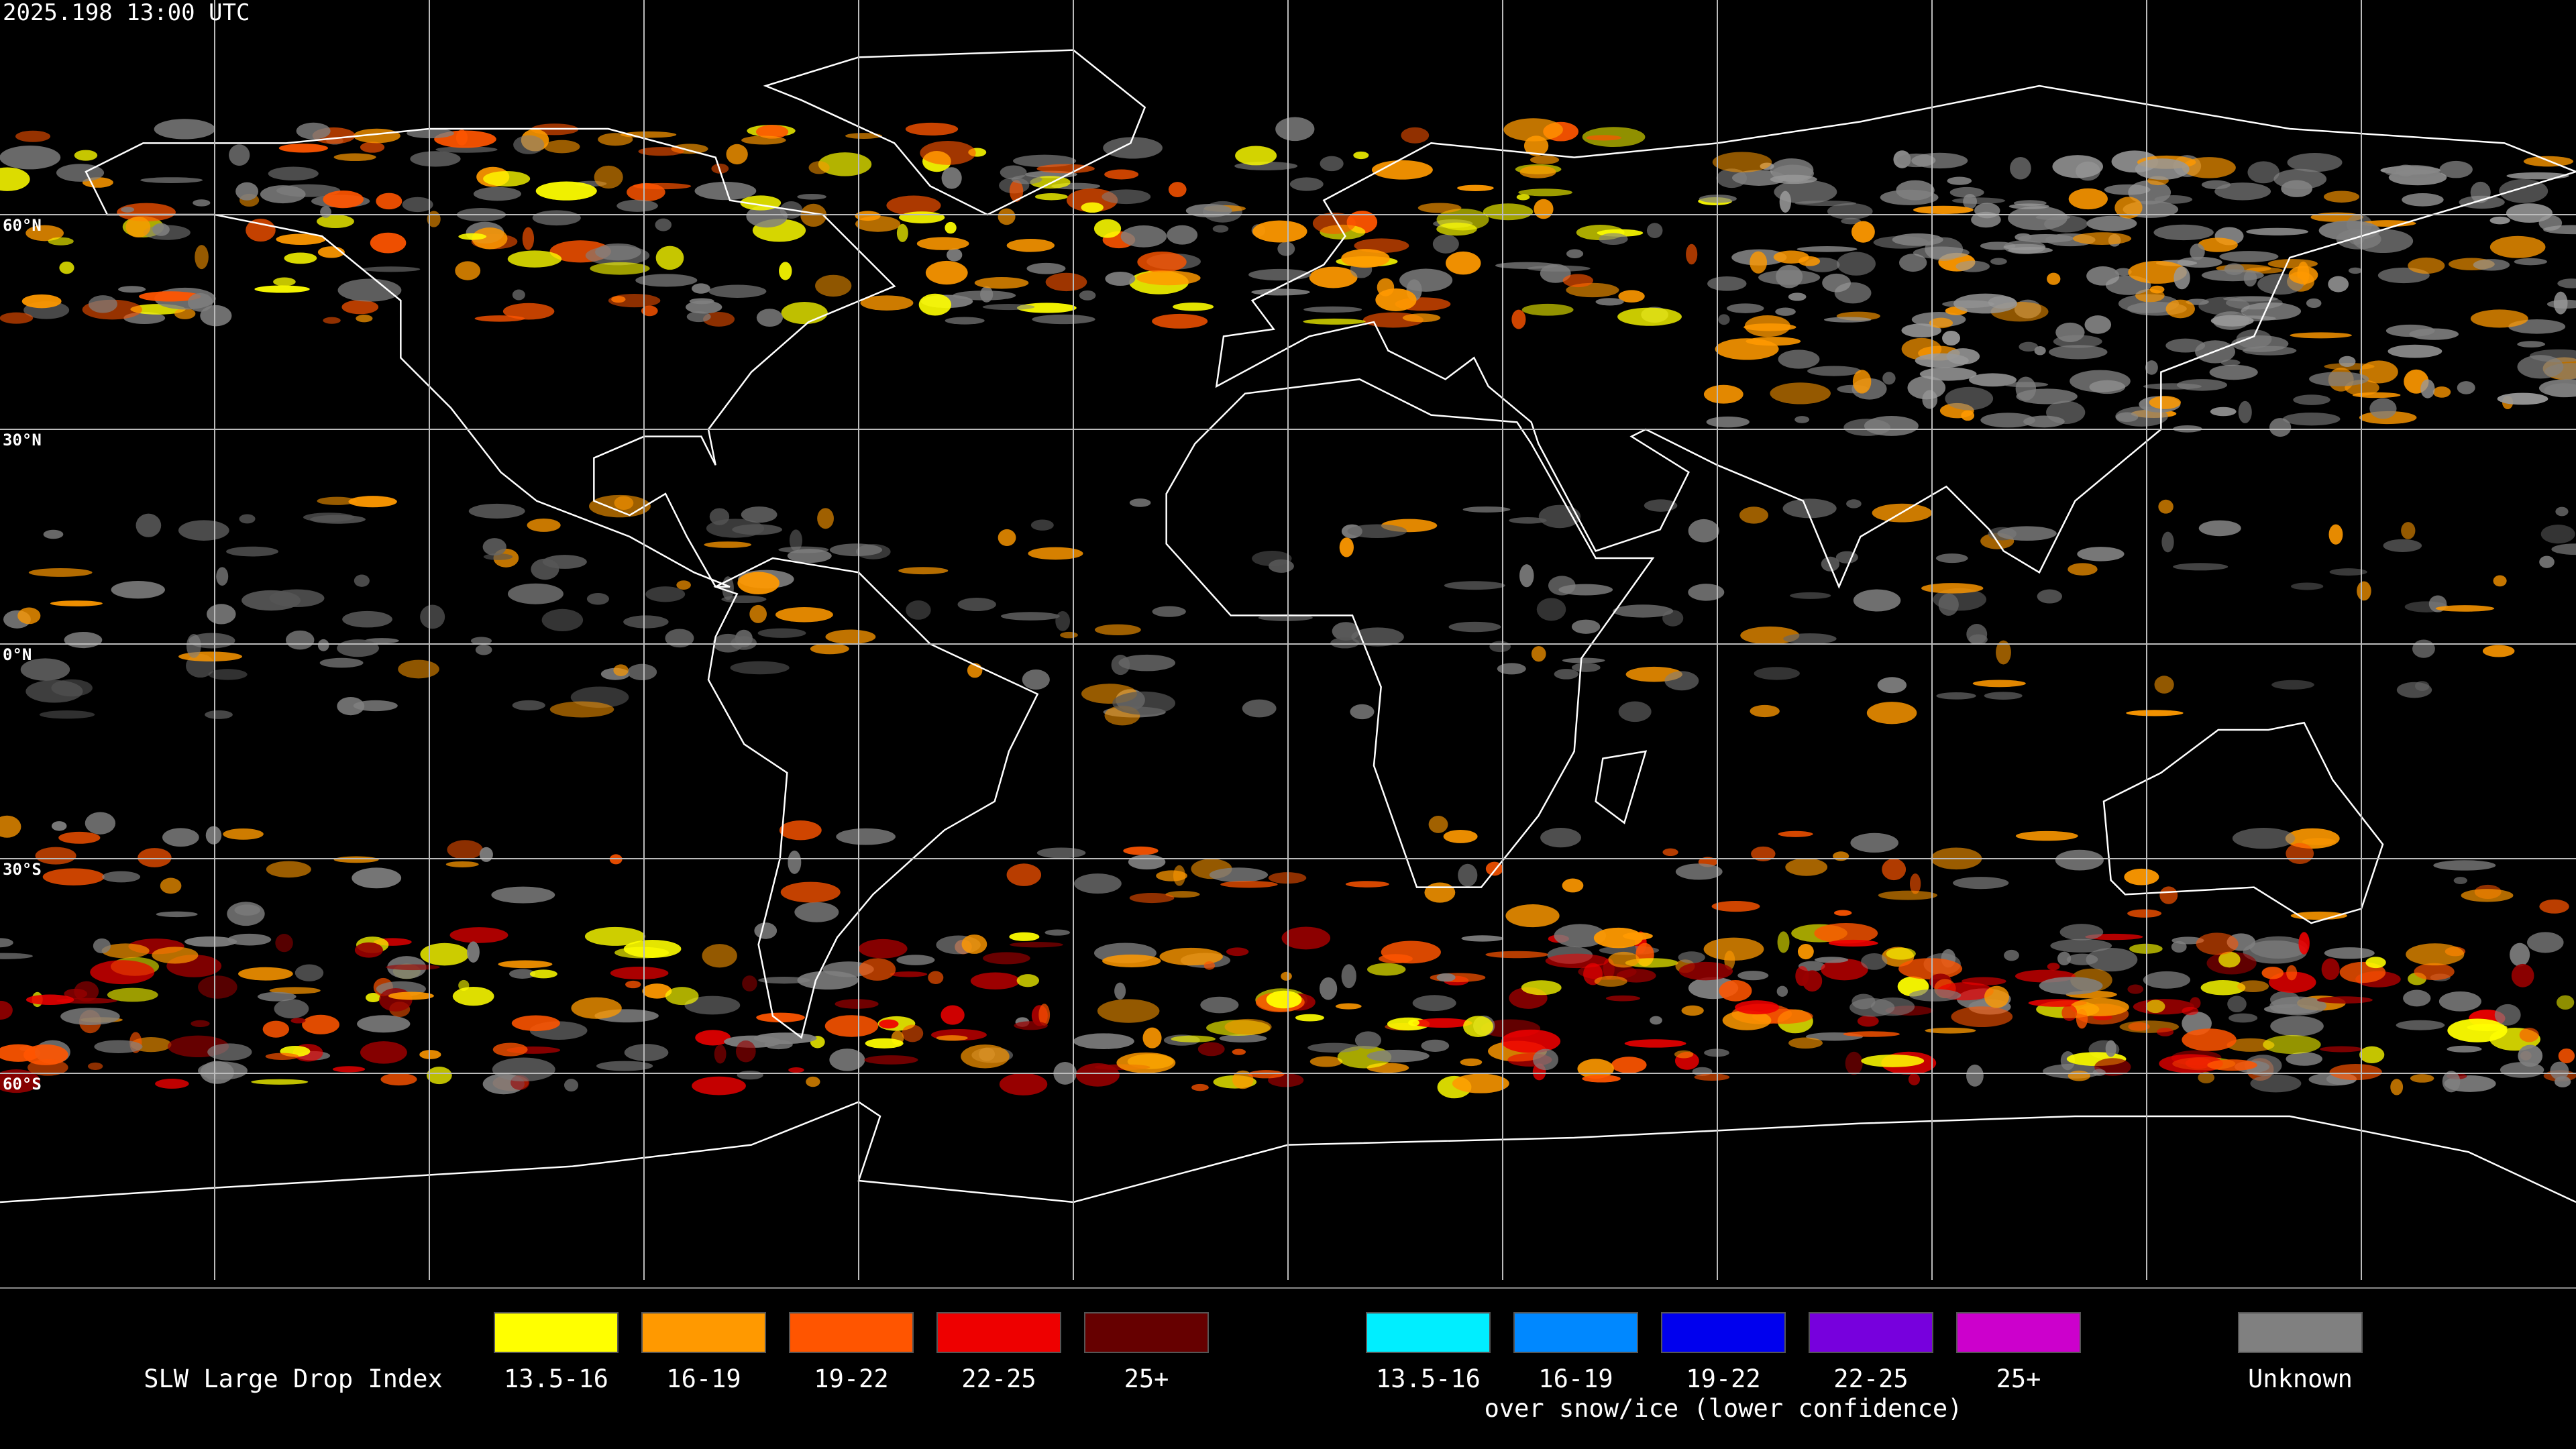  What do you see at coordinates (556, 1378) in the screenshot?
I see `legend-label: 13.5-16` at bounding box center [556, 1378].